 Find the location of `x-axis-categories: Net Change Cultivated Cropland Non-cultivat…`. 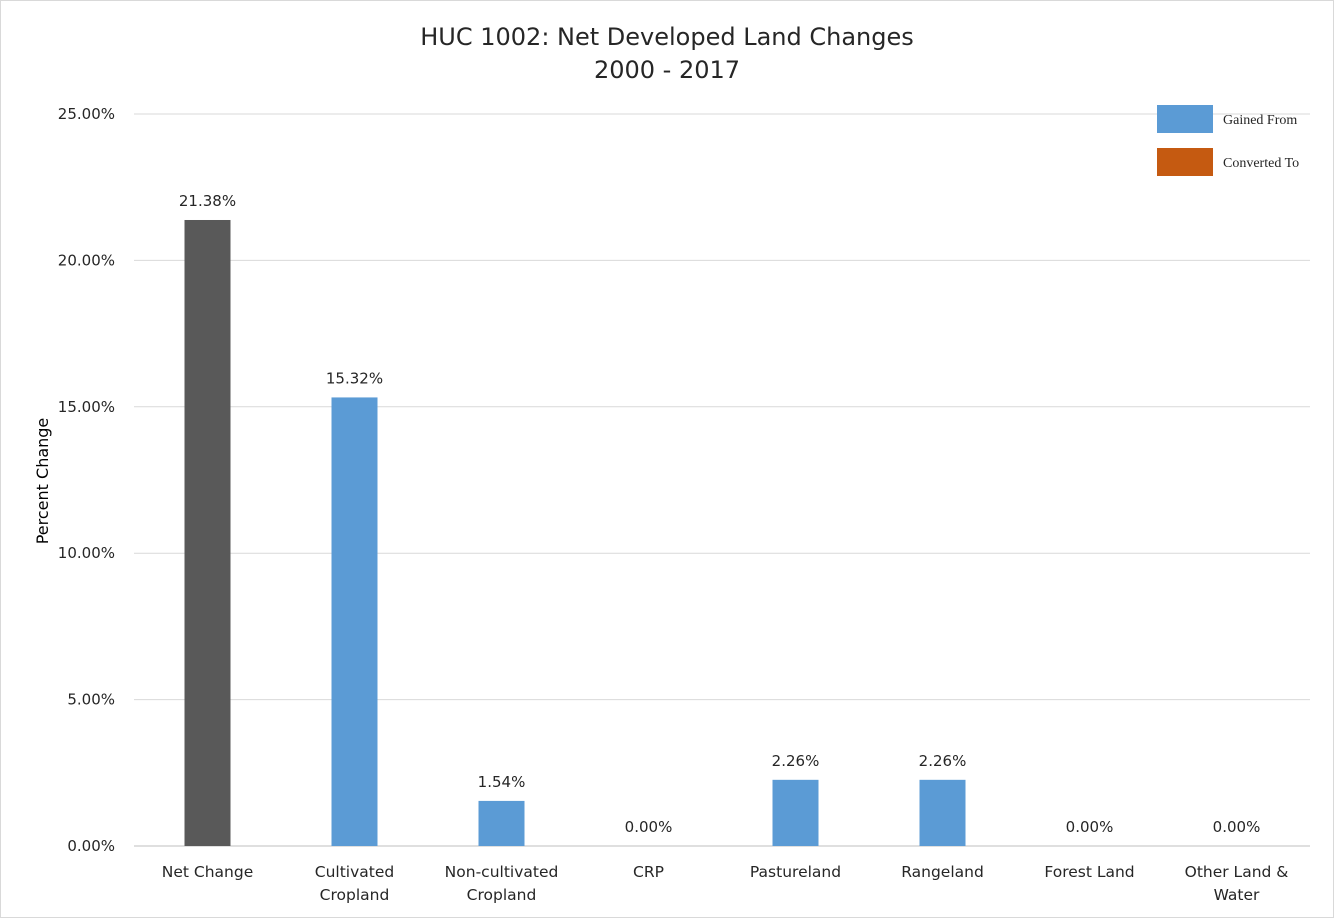

x-axis-categories: Net Change Cultivated Cropland Non-cultivat… is located at coordinates (725, 883).